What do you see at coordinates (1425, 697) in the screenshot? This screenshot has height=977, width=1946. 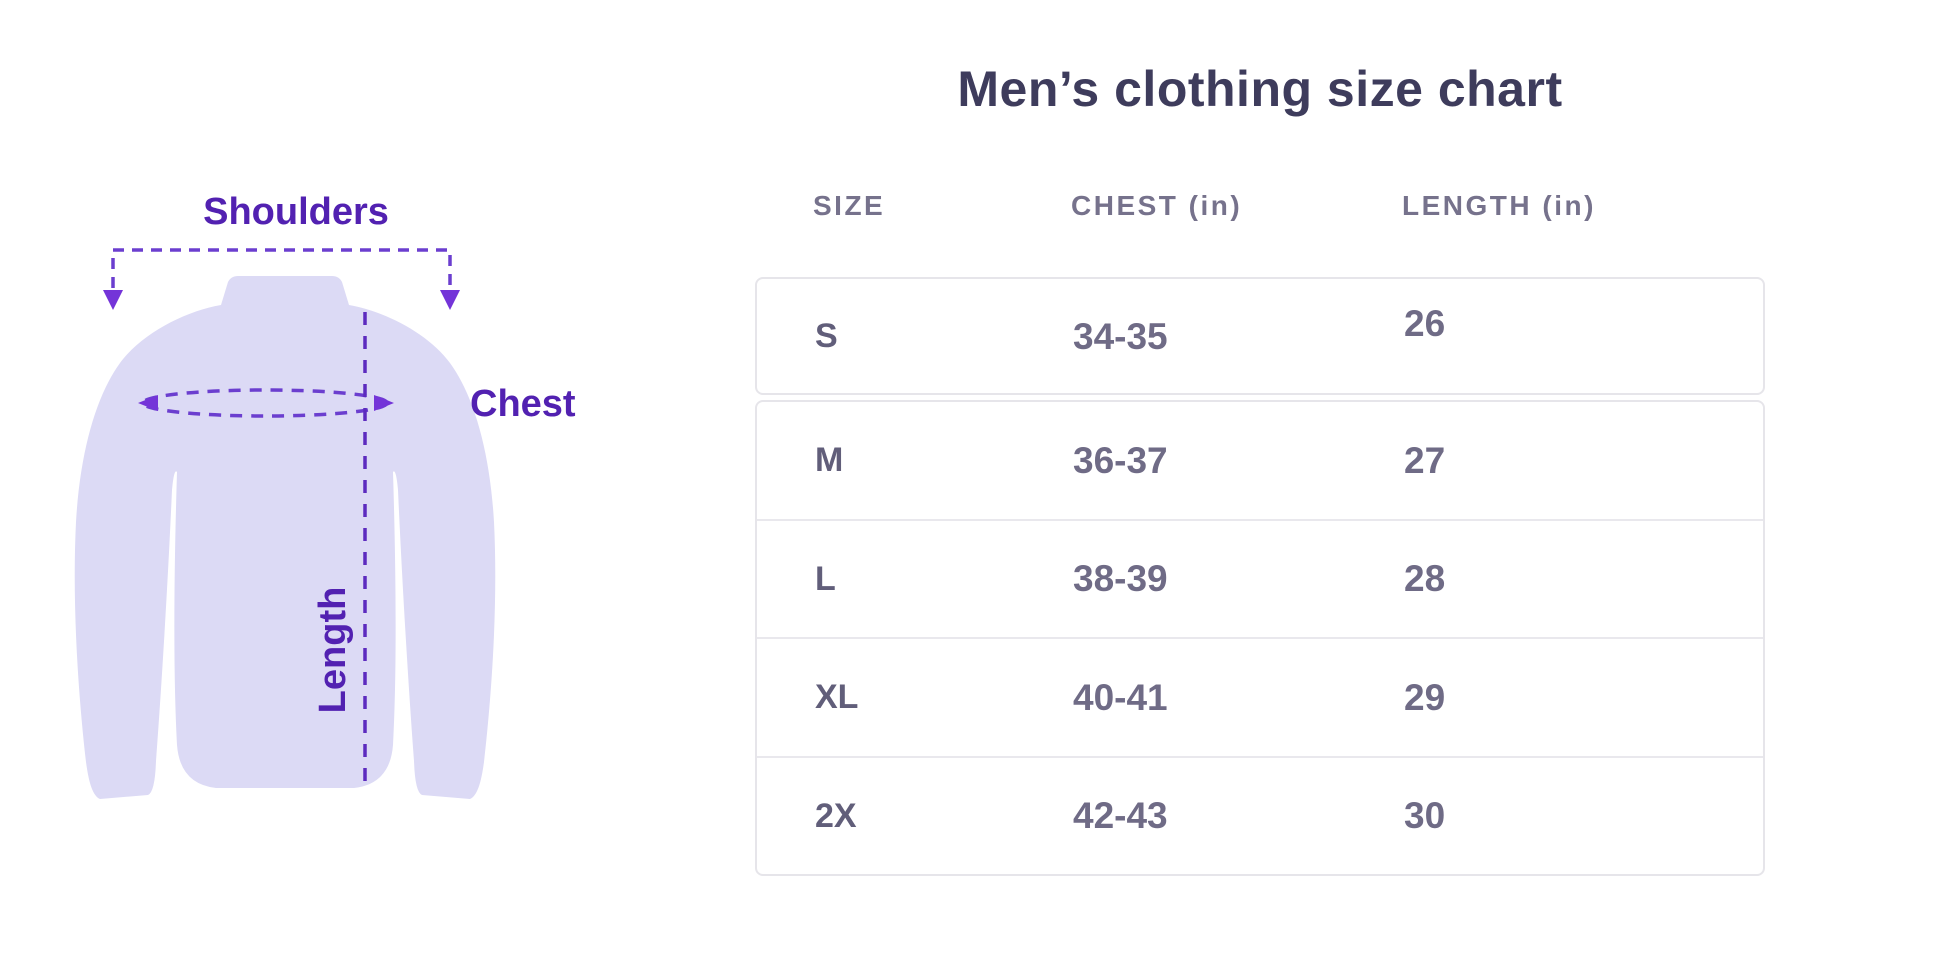 I see `cell-length: 29` at bounding box center [1425, 697].